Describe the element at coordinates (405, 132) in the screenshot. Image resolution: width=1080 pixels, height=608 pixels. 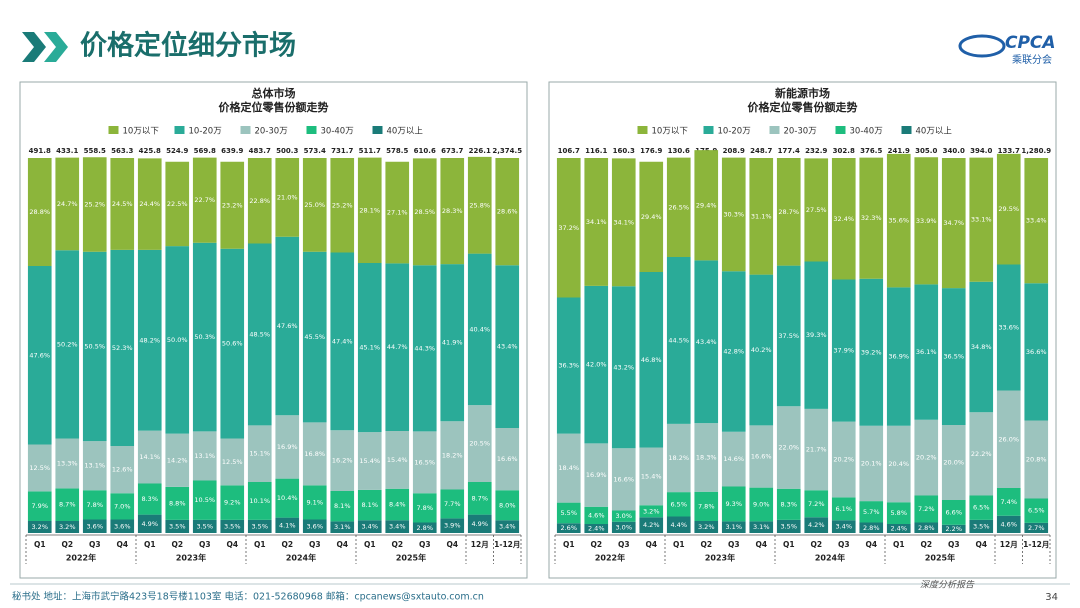
I see `legend-label: 40万以上` at that location.